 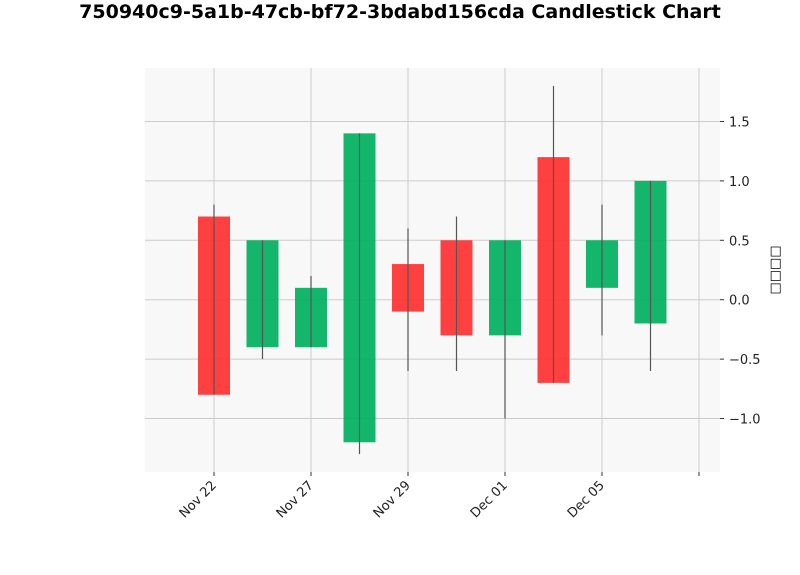 I want to click on x-tick-label: Nov 22, so click(x=198, y=499).